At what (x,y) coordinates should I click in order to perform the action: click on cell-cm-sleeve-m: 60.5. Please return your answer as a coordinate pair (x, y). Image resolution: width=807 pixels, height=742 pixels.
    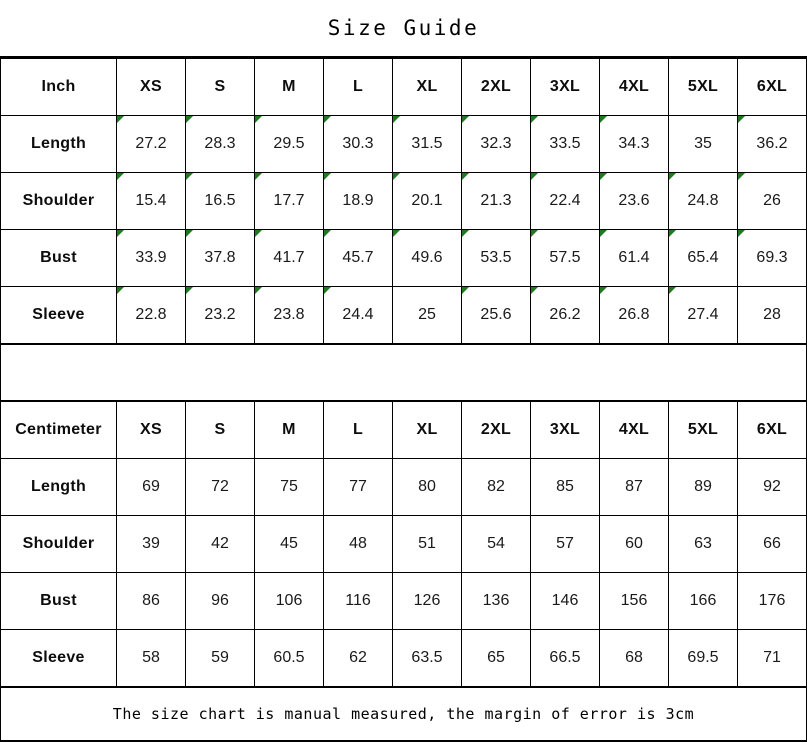
    Looking at the image, I should click on (289, 658).